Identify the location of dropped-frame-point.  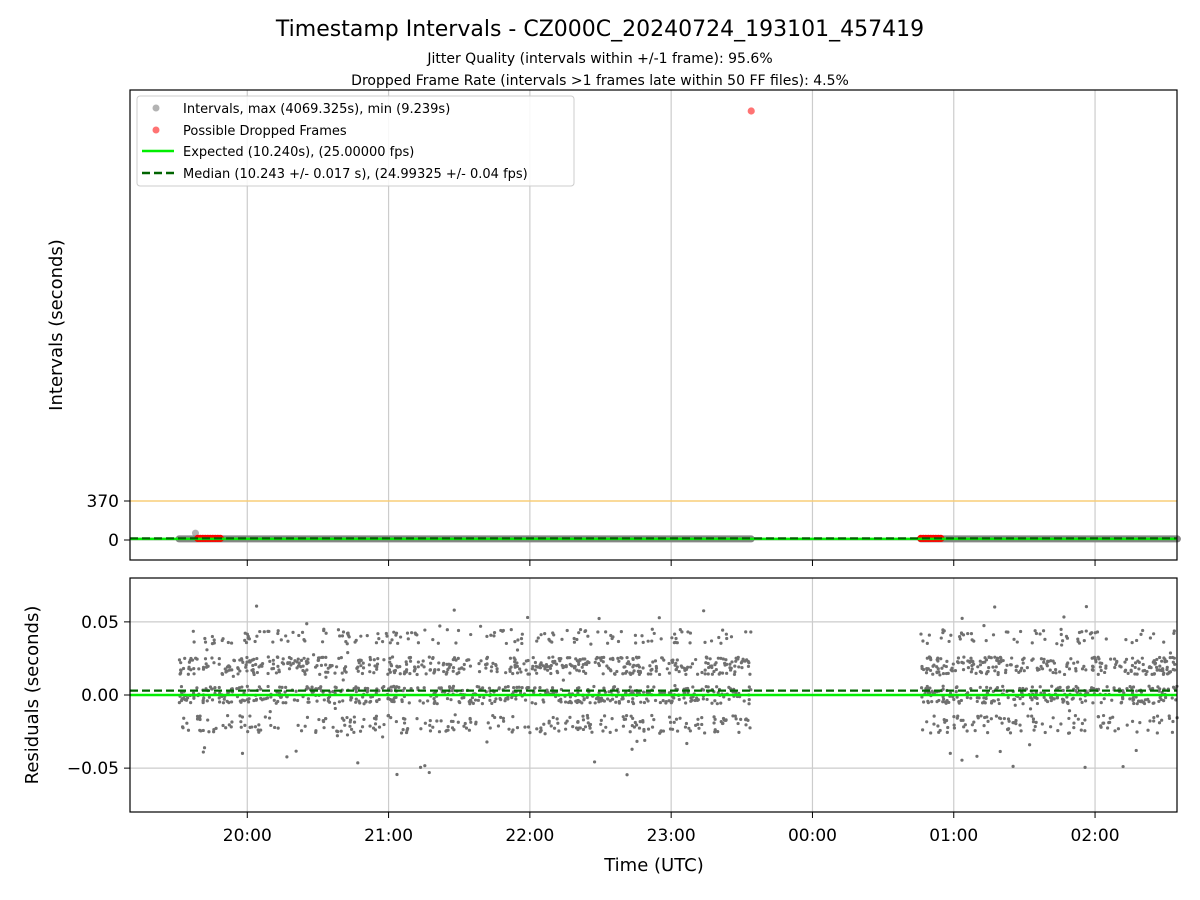
(751, 111).